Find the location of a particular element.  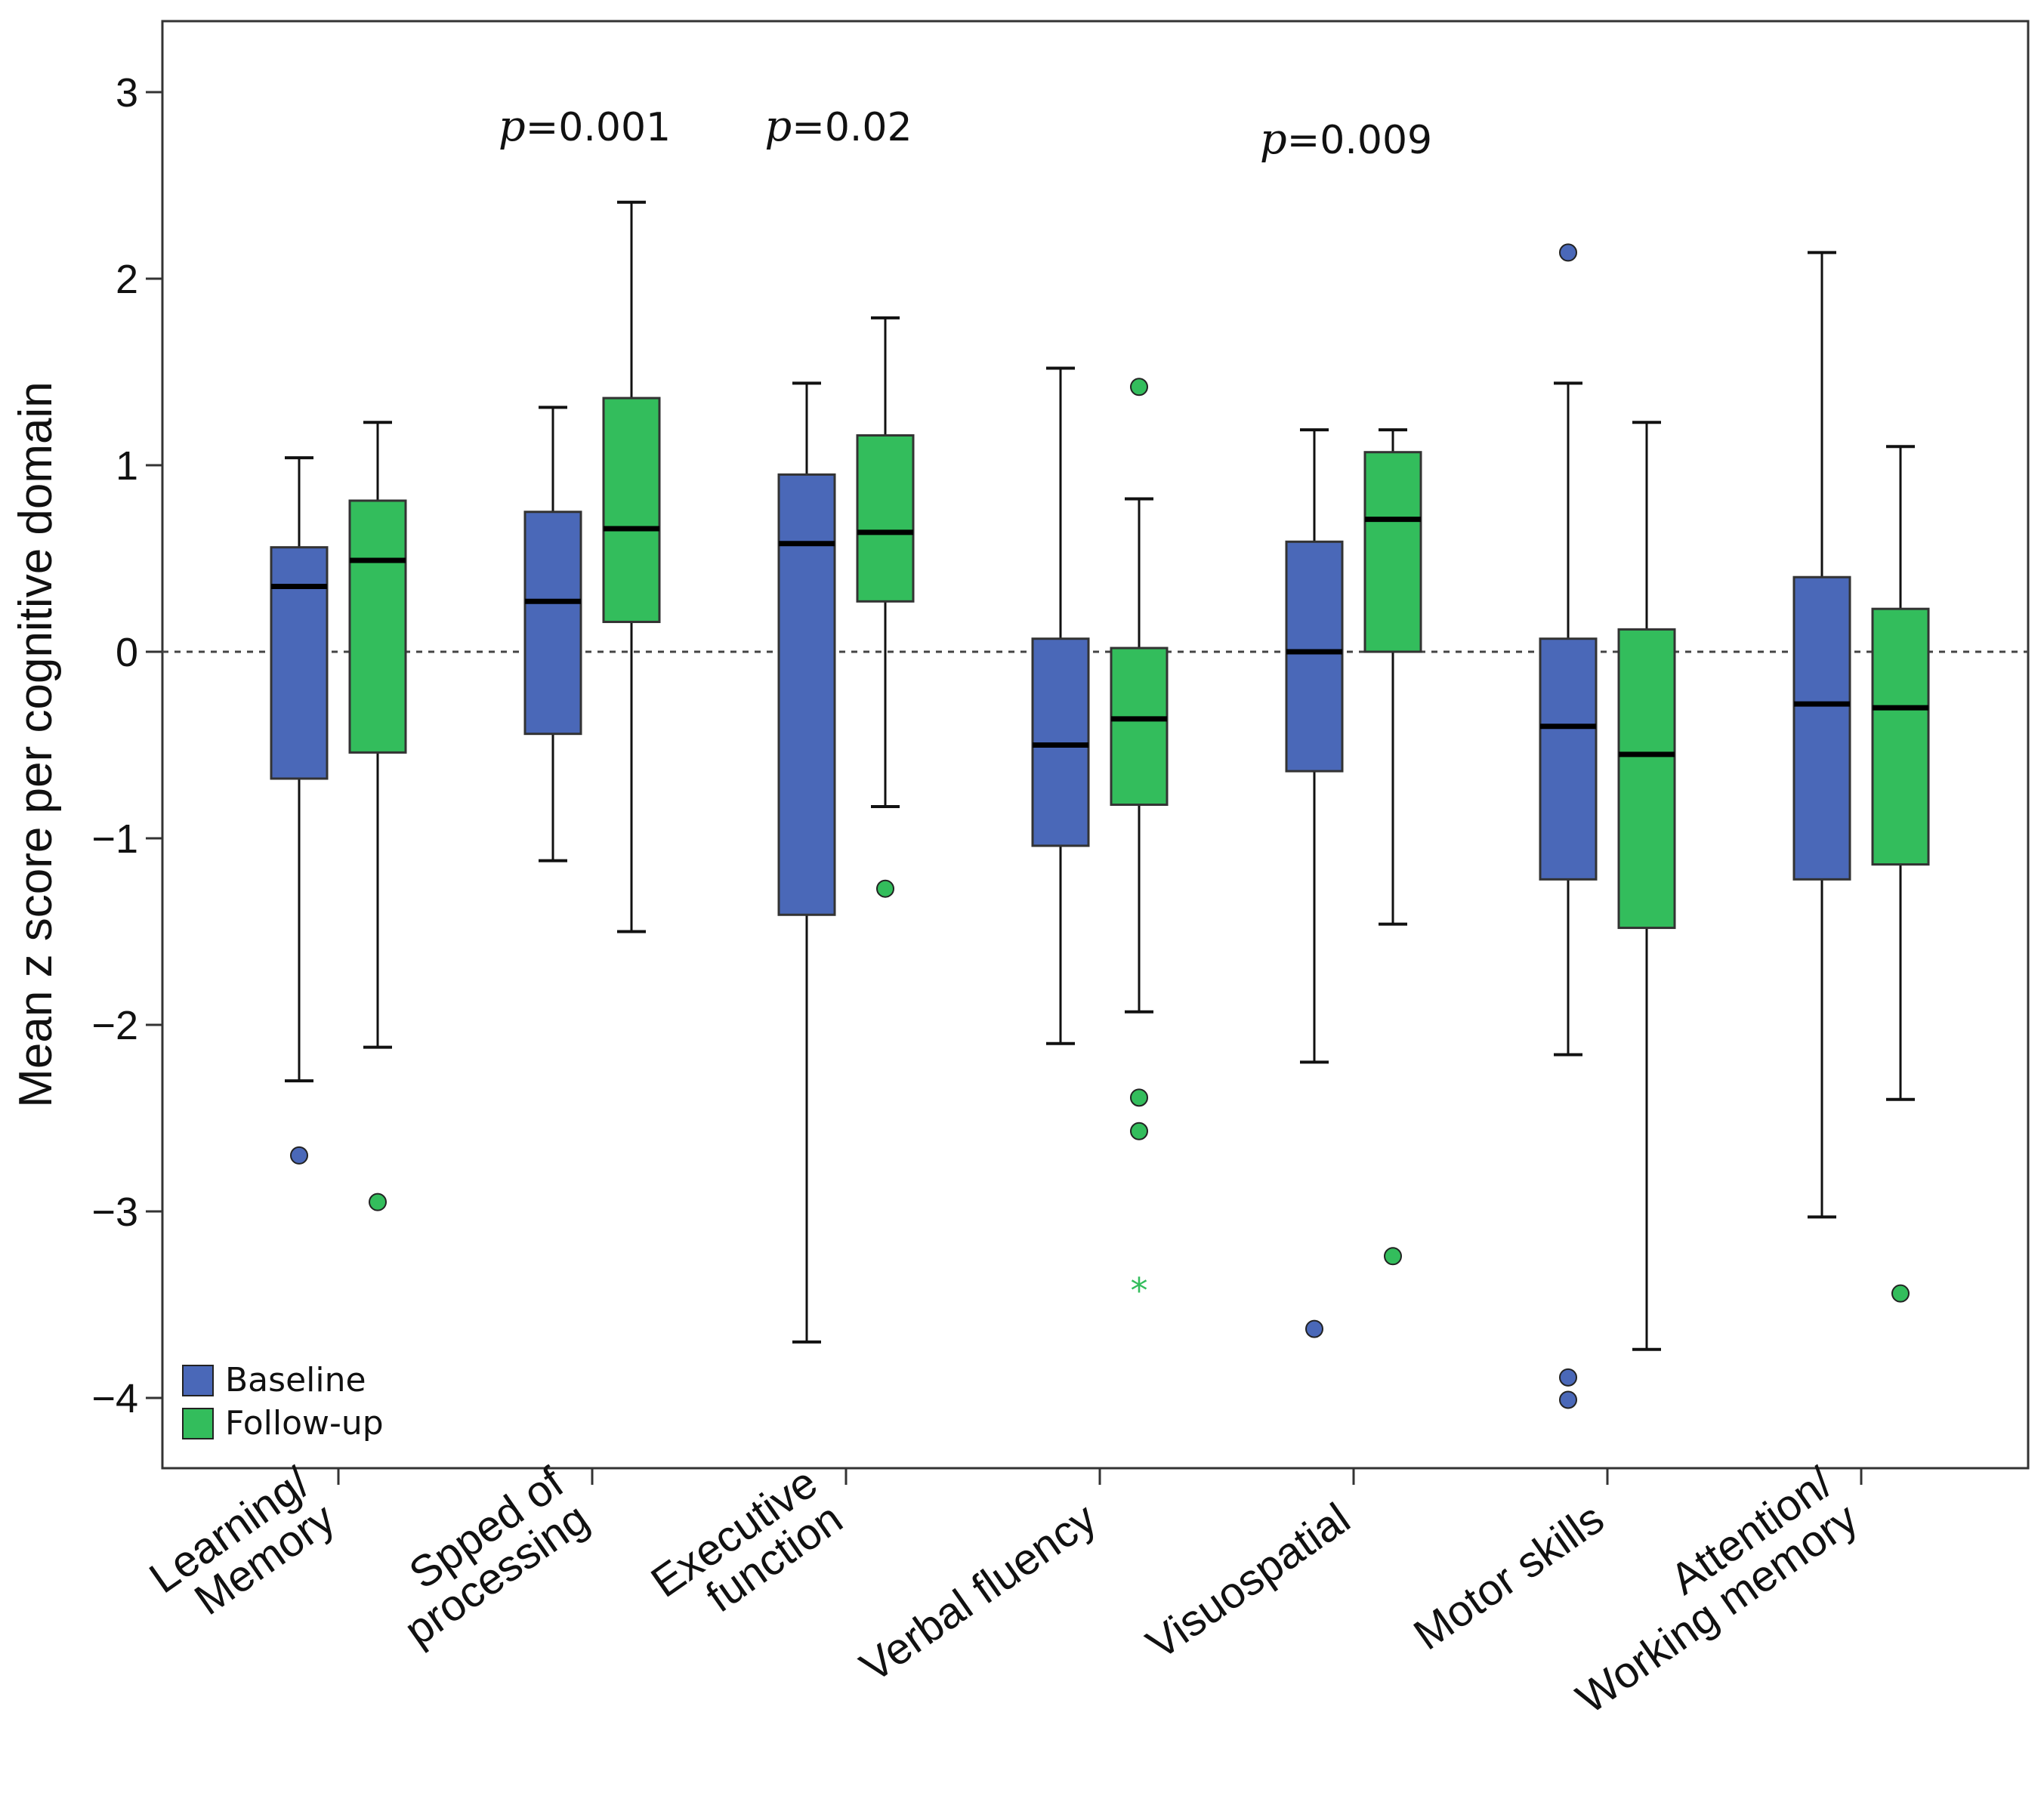

legend-swatch-followup is located at coordinates (198, 1423).